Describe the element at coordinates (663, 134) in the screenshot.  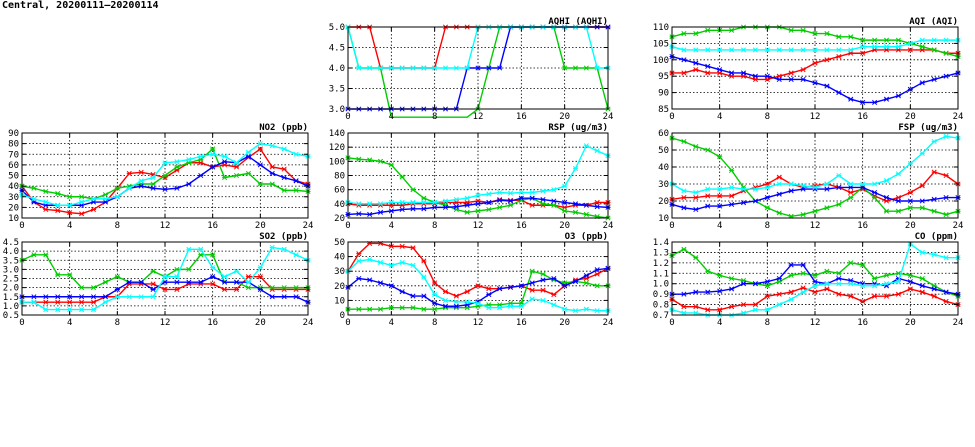
I see `y-tick-label: 60` at that location.